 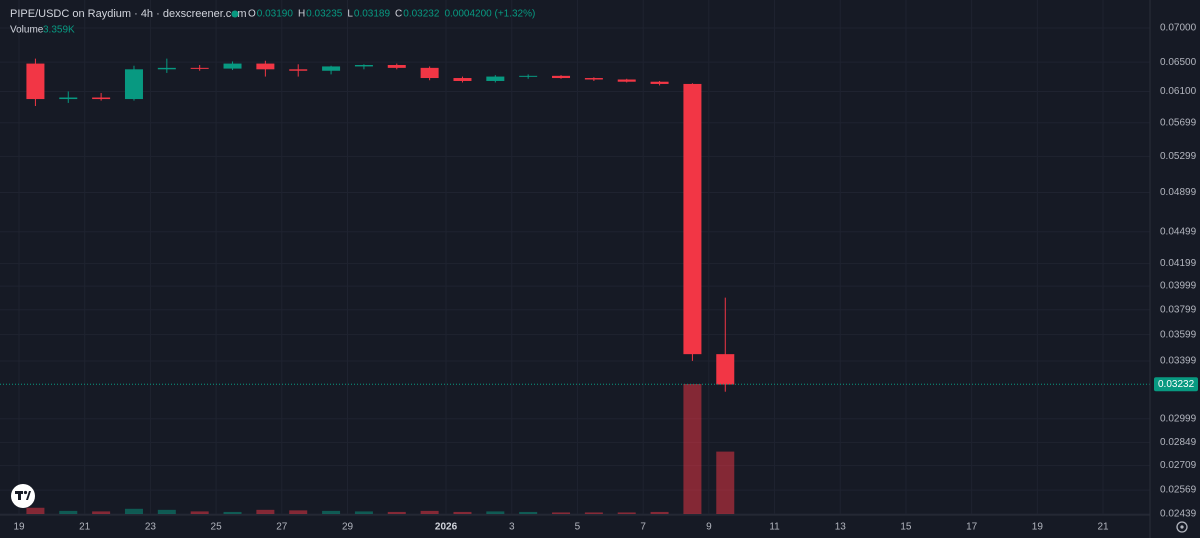 I want to click on y-tick-label: 0.02439, so click(x=1178, y=514).